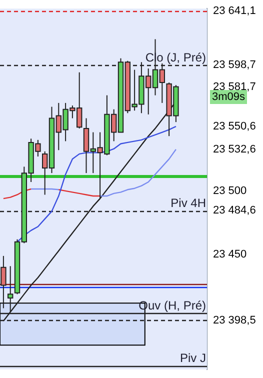  I want to click on y-tick-label: 23 598,7, so click(234, 65).